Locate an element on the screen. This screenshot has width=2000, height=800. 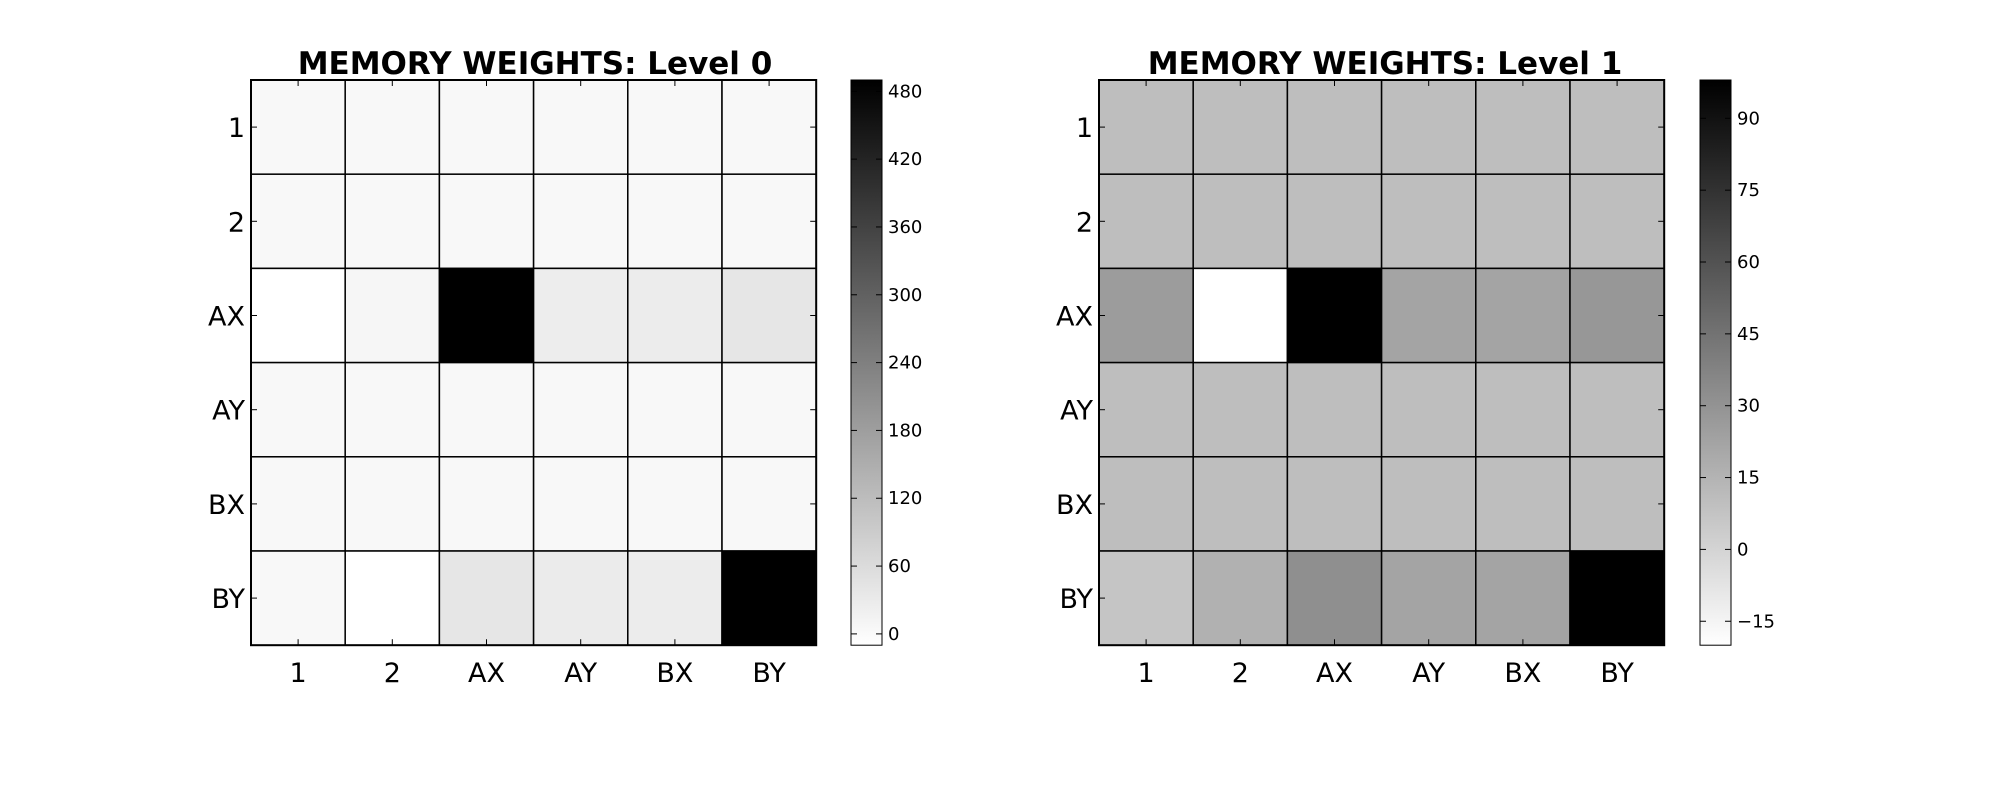
colorbar-tick-label: 420 is located at coordinates (905, 159).